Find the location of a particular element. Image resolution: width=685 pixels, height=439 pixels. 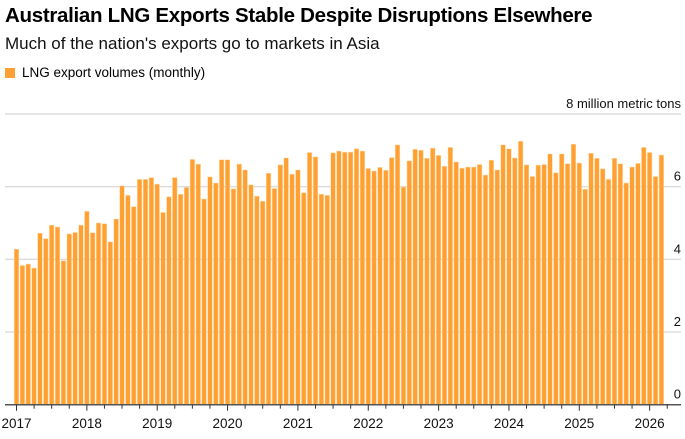

legend-label: LNG export volumes (monthly) is located at coordinates (114, 72).